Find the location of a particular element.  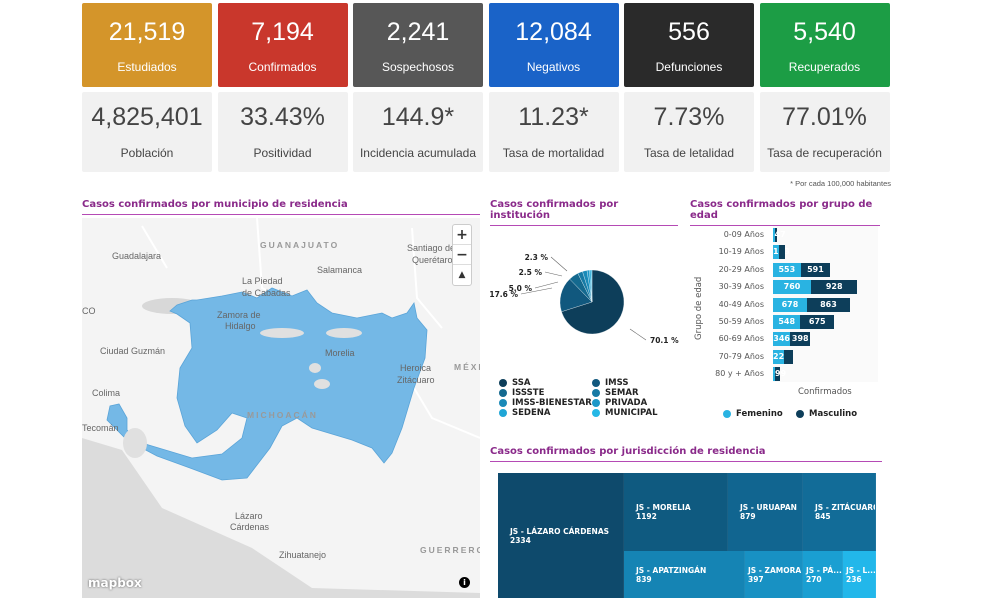

map-place-label: Lázaro is located at coordinates (249, 516).